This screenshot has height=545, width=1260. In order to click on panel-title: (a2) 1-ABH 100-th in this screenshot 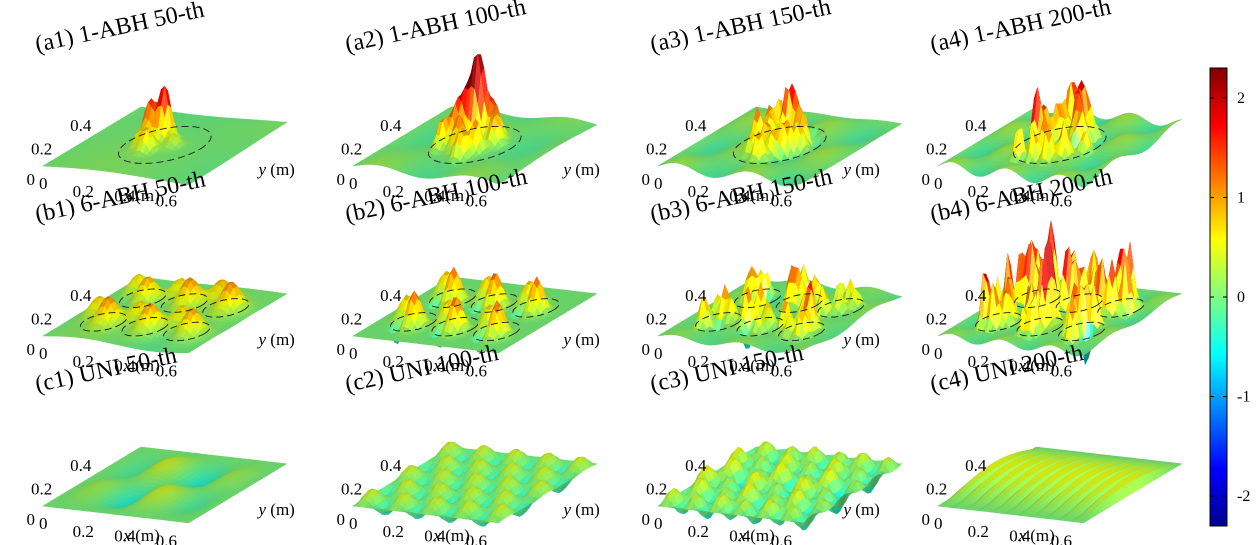, I will do `click(435, 29)`.